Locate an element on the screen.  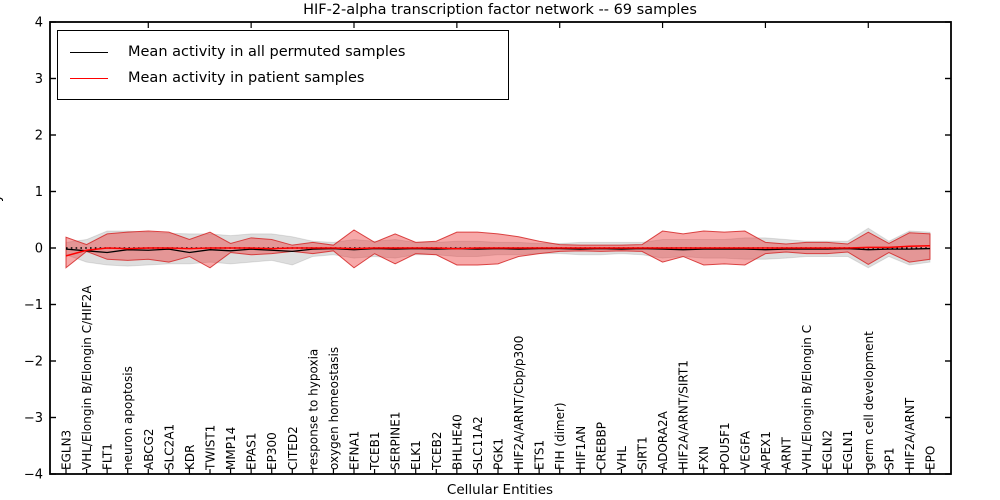
x-tick-label: HIF1AN is located at coordinates (581, 448).